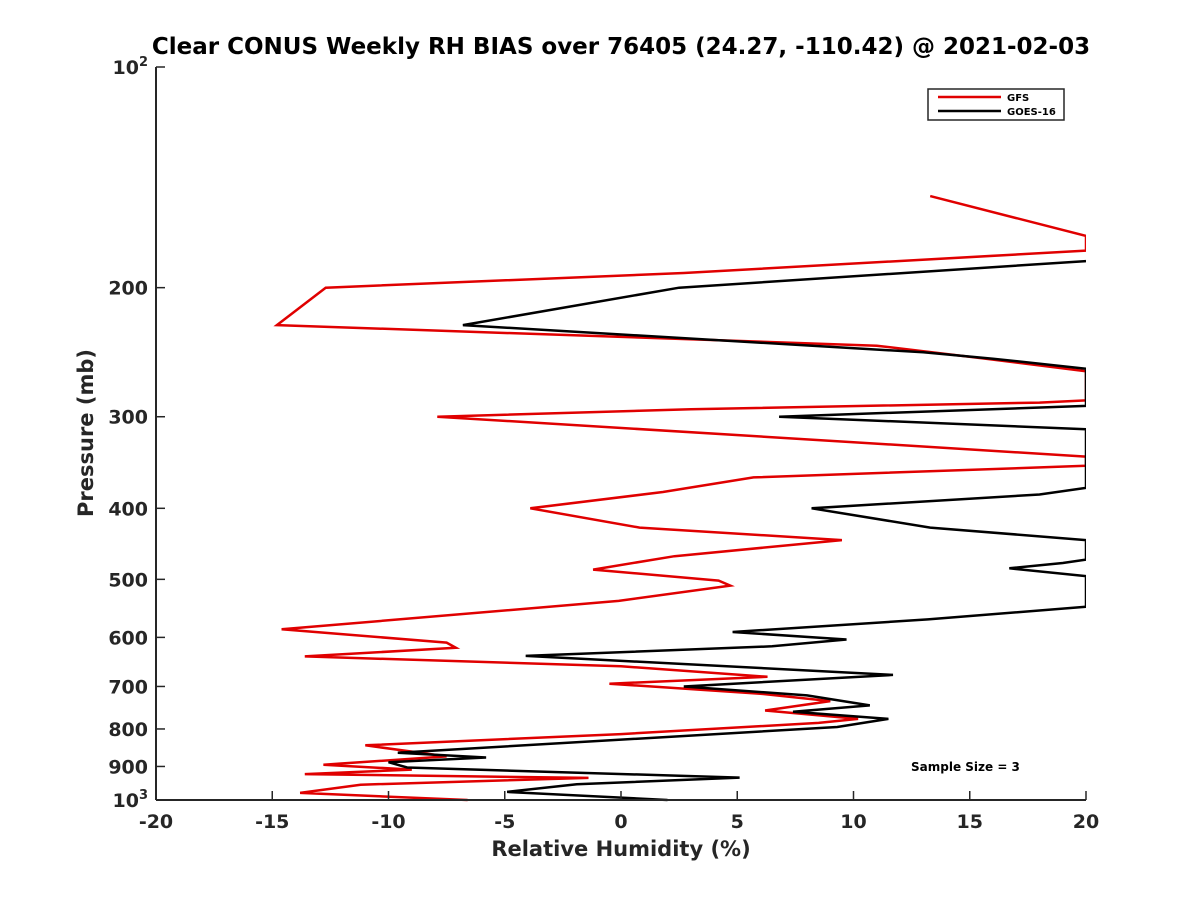  Describe the element at coordinates (853, 822) in the screenshot. I see `x-tick-label: 10` at that location.